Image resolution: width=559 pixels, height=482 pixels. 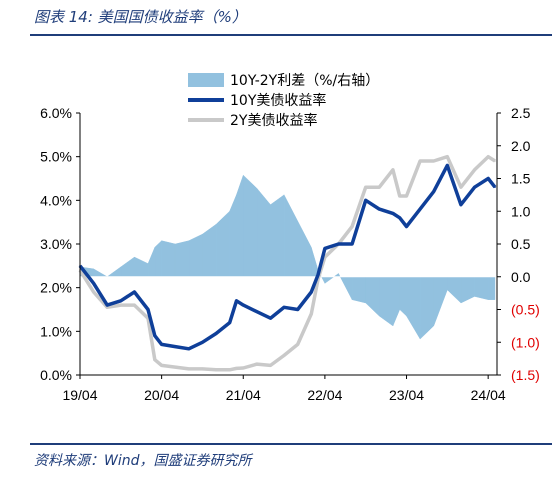 I want to click on left-tick-label: 3.0%, so click(x=56, y=244).